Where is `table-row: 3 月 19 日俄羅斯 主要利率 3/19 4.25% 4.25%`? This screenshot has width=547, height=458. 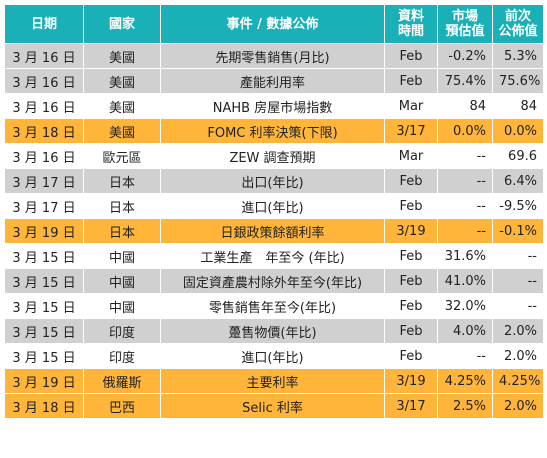 table-row: 3 月 19 日俄羅斯 主要利率 3/19 4.25% 4.25% is located at coordinates (274, 381).